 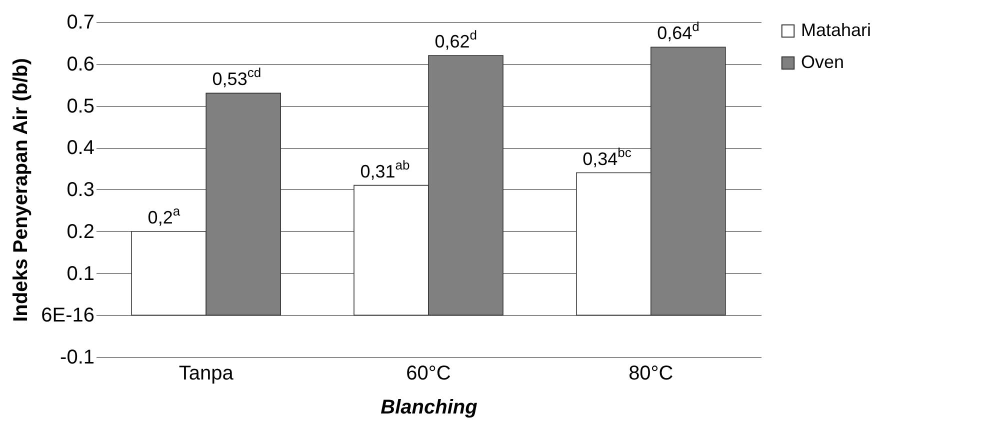 What do you see at coordinates (651, 373) in the screenshot?
I see `x-tick-label: 80°C` at bounding box center [651, 373].